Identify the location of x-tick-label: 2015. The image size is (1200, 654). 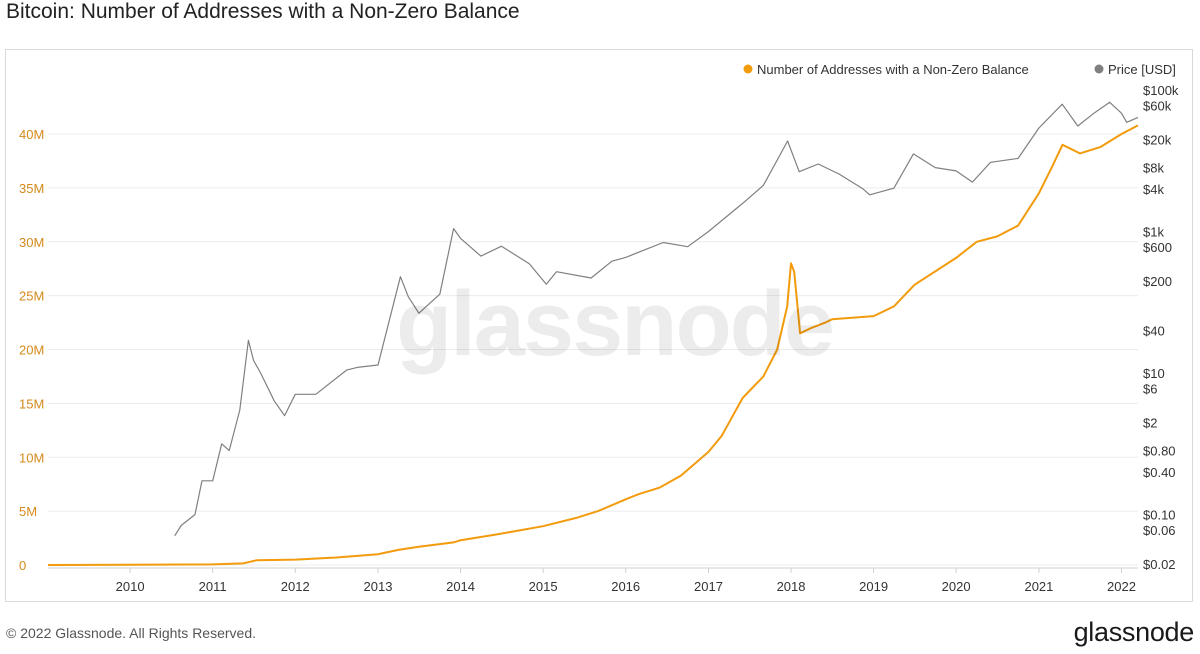
(543, 586).